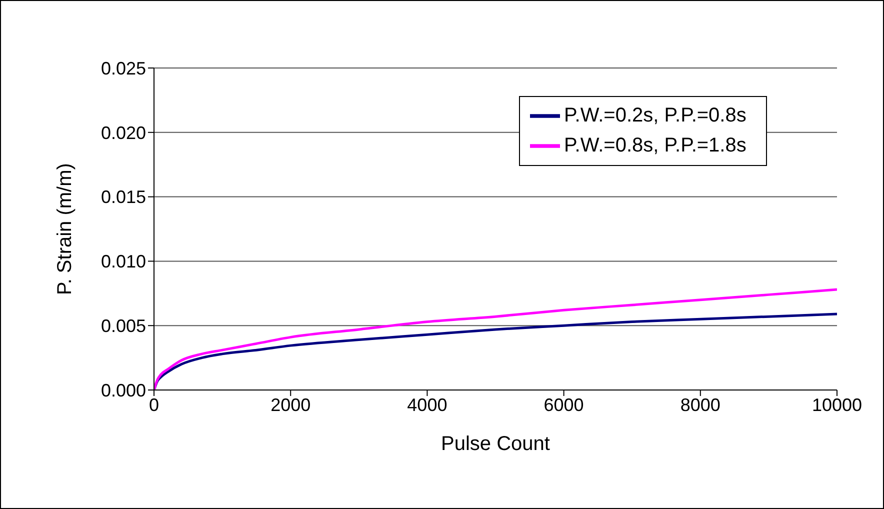 The height and width of the screenshot is (509, 884). Describe the element at coordinates (427, 404) in the screenshot. I see `x-tick-label: 4000` at that location.